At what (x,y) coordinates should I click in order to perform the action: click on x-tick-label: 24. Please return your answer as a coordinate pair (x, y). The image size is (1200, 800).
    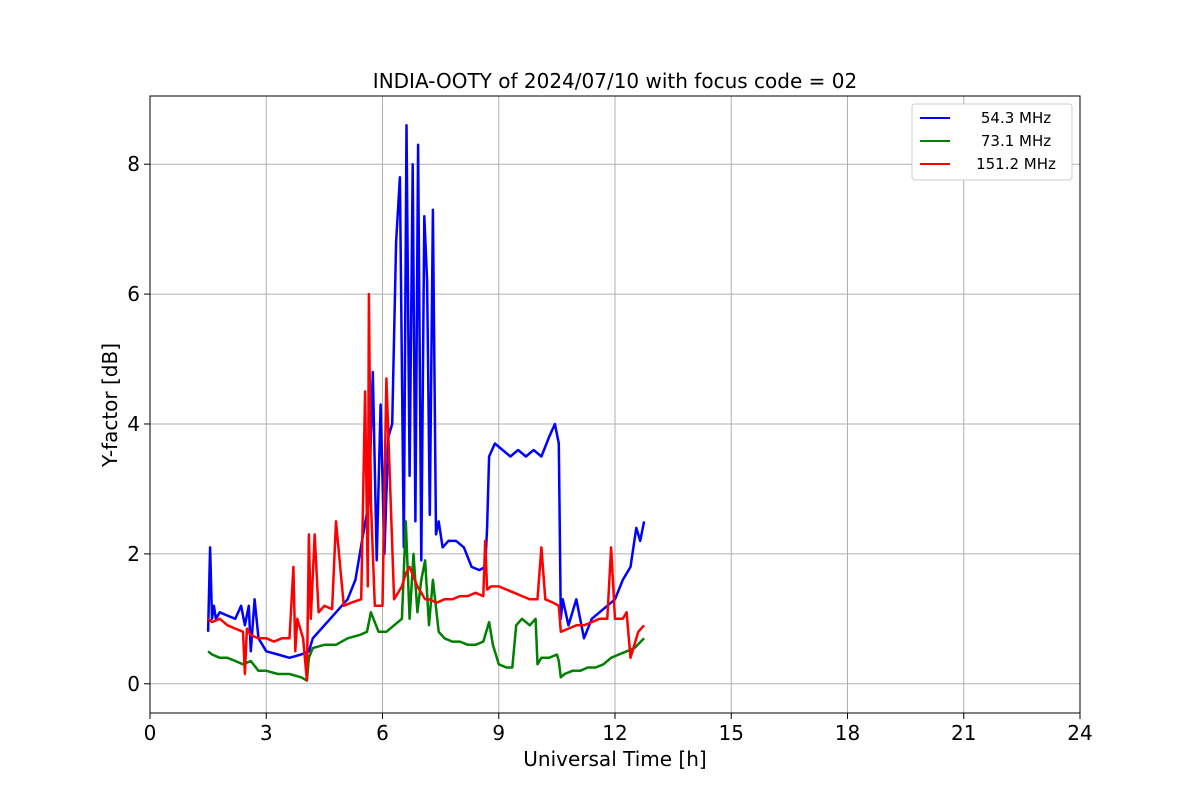
    Looking at the image, I should click on (1079, 733).